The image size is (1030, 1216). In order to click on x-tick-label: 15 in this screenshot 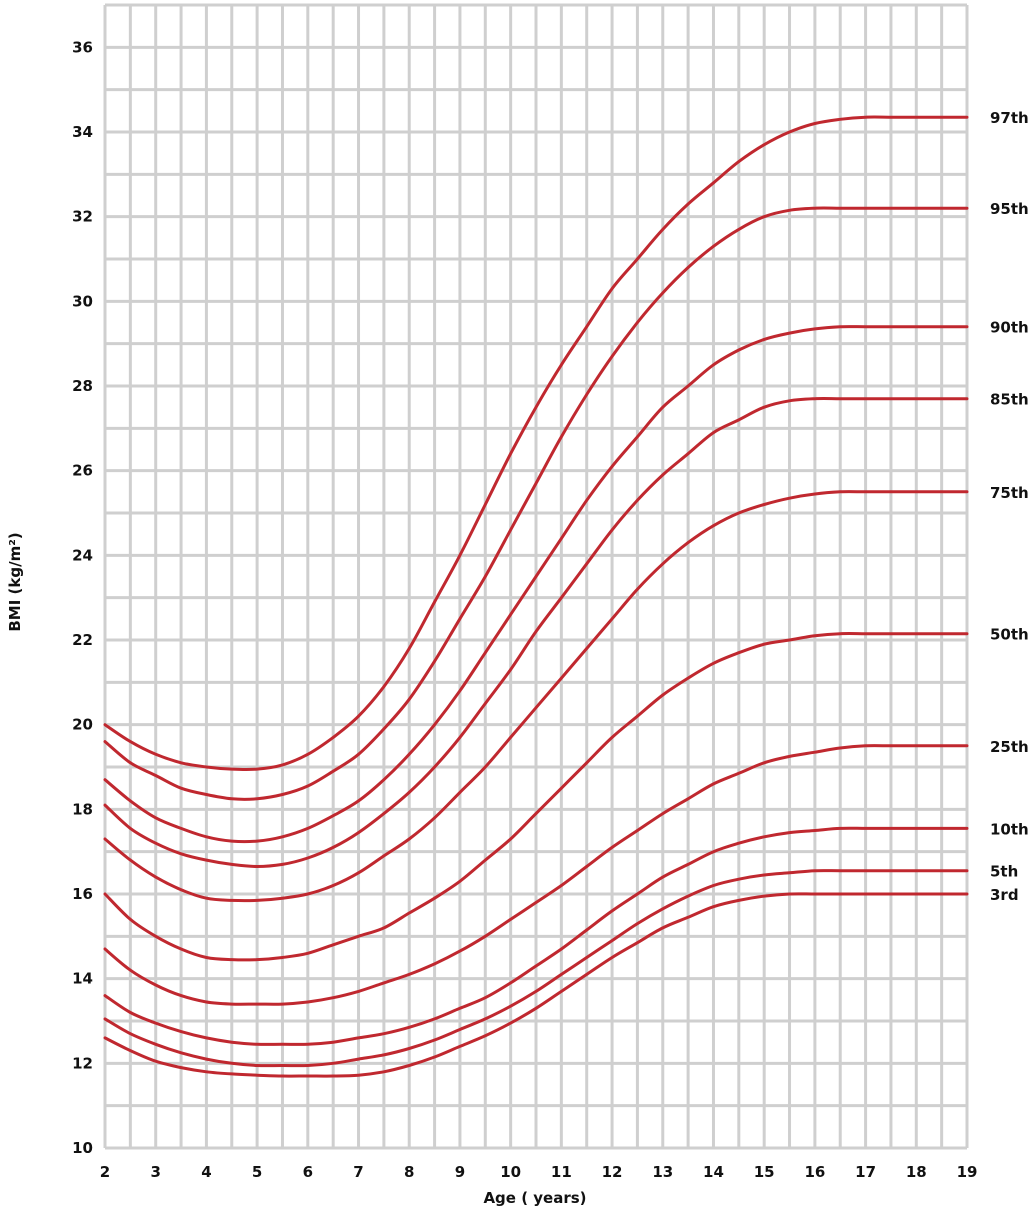, I will do `click(764, 1172)`.